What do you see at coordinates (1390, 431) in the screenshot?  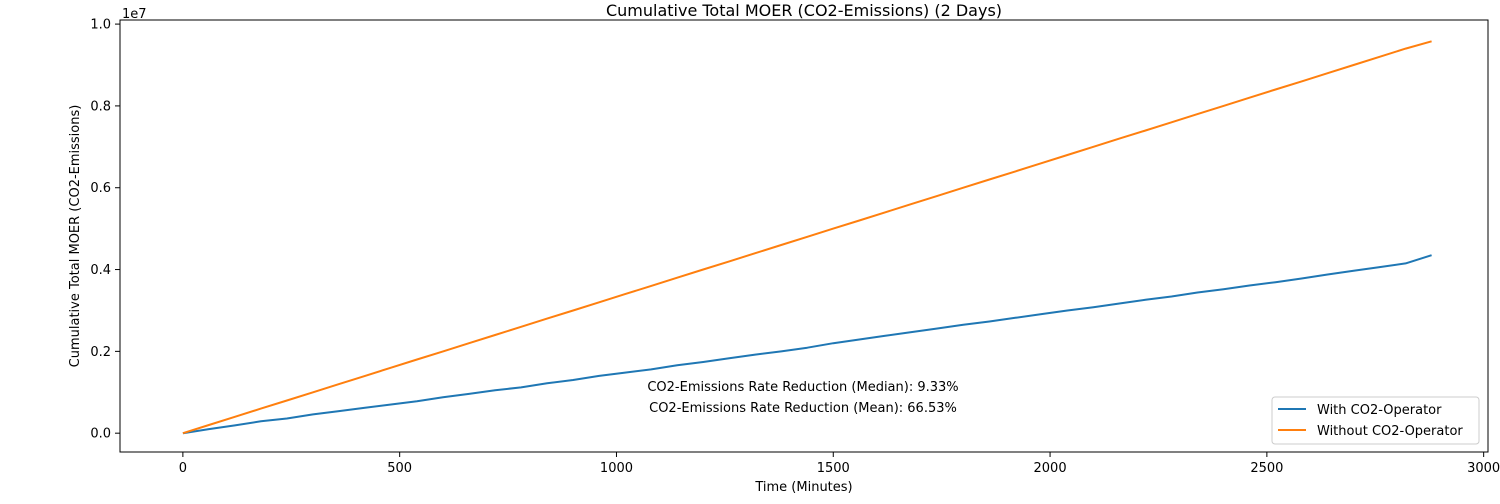 I see `legend-label-without-co2-operator: Without CO2-Operator` at bounding box center [1390, 431].